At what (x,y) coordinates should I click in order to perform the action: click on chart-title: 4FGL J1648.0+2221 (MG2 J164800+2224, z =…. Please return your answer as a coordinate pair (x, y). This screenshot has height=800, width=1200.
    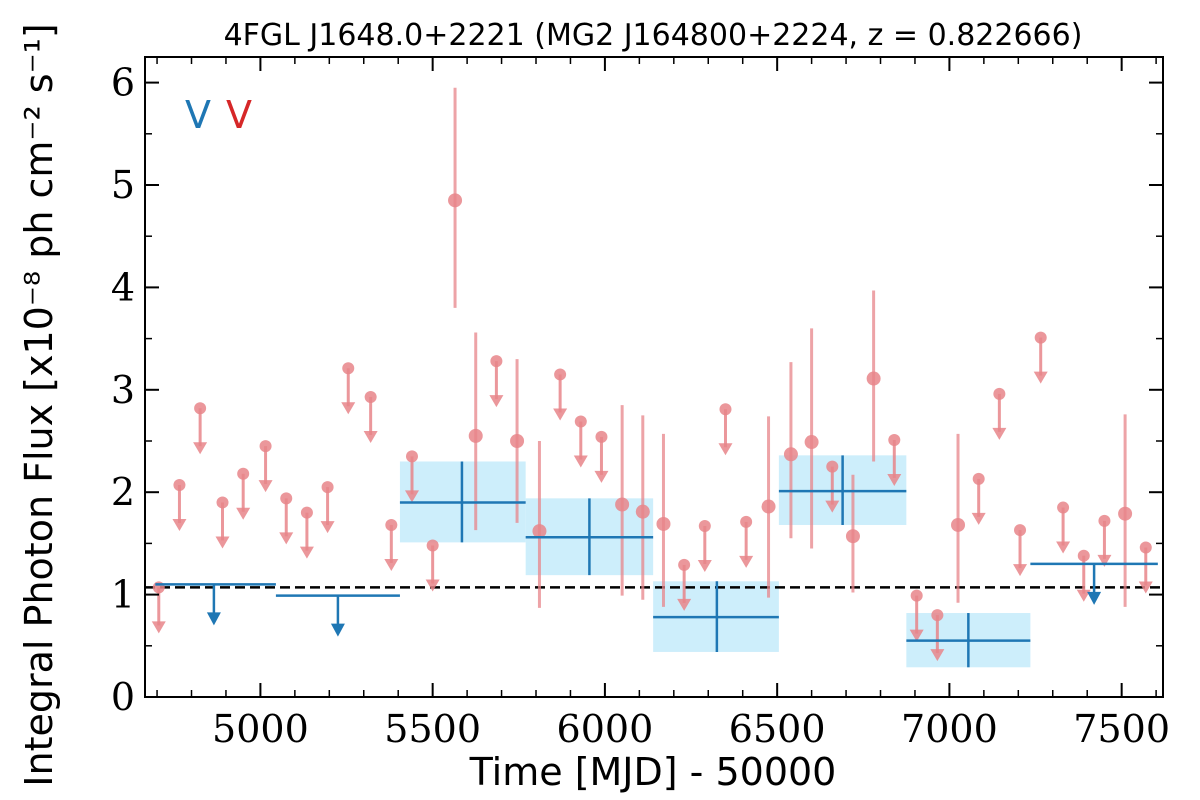
    Looking at the image, I should click on (653, 35).